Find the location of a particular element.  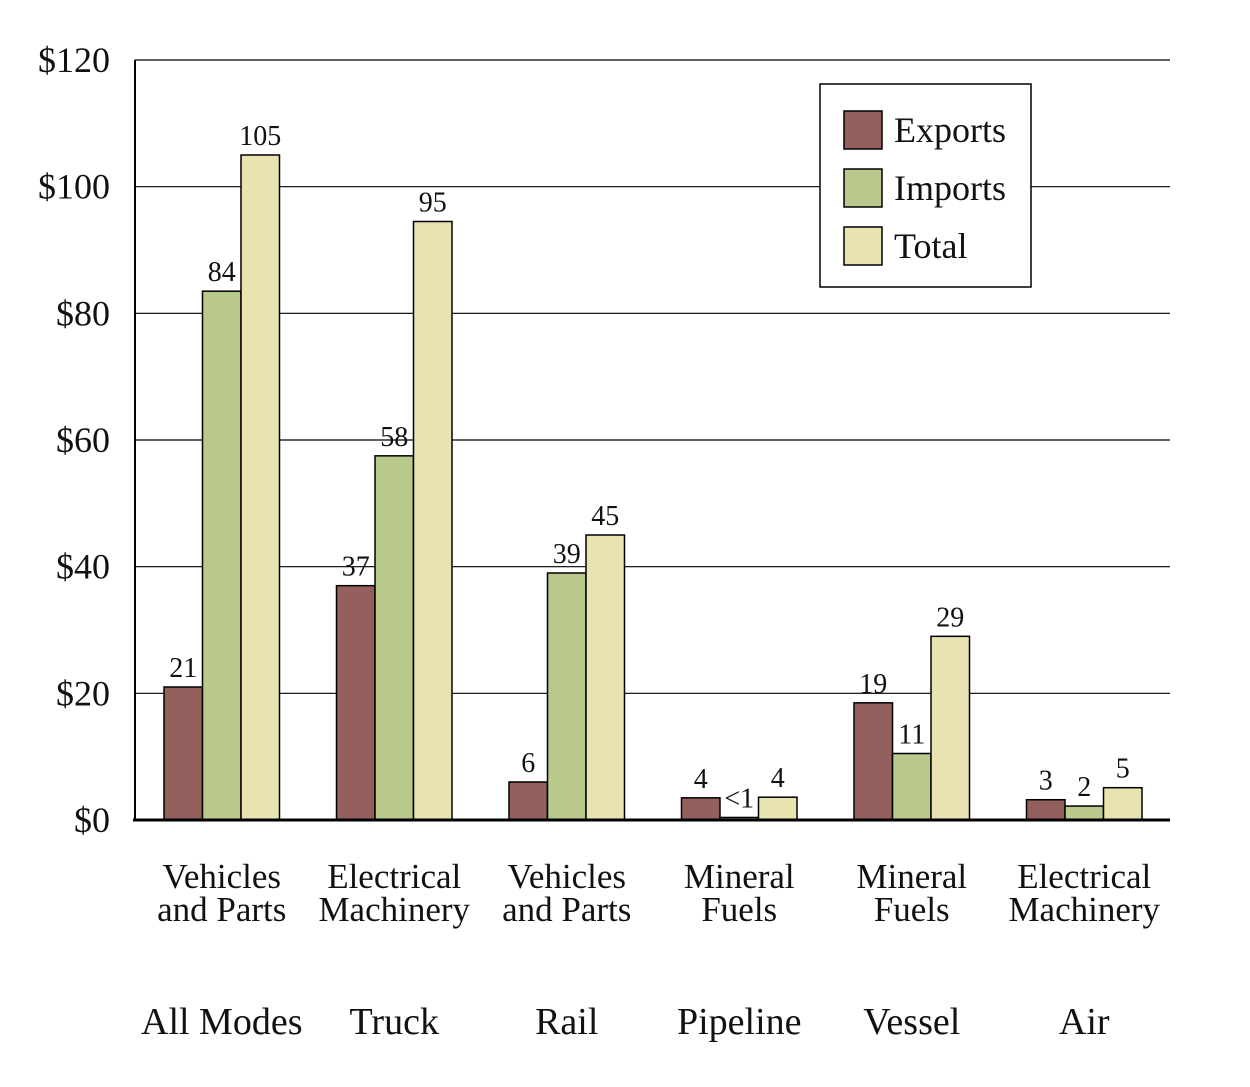

y-tick-label: $60 is located at coordinates (83, 440).